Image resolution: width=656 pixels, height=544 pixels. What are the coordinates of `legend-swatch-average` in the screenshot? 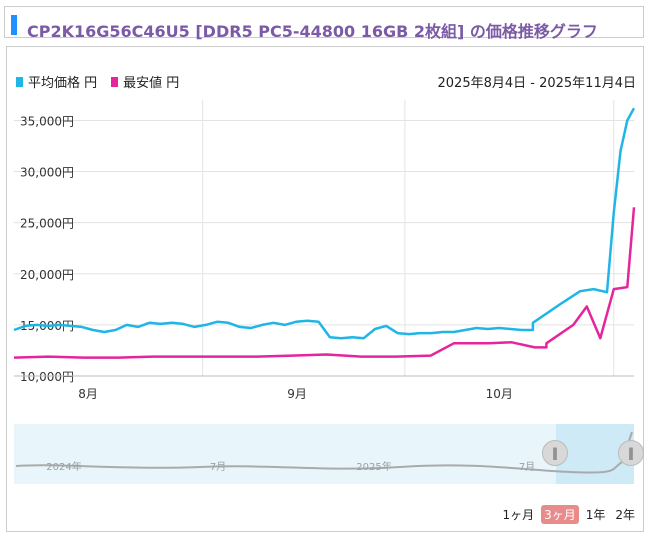 It's located at (19, 81).